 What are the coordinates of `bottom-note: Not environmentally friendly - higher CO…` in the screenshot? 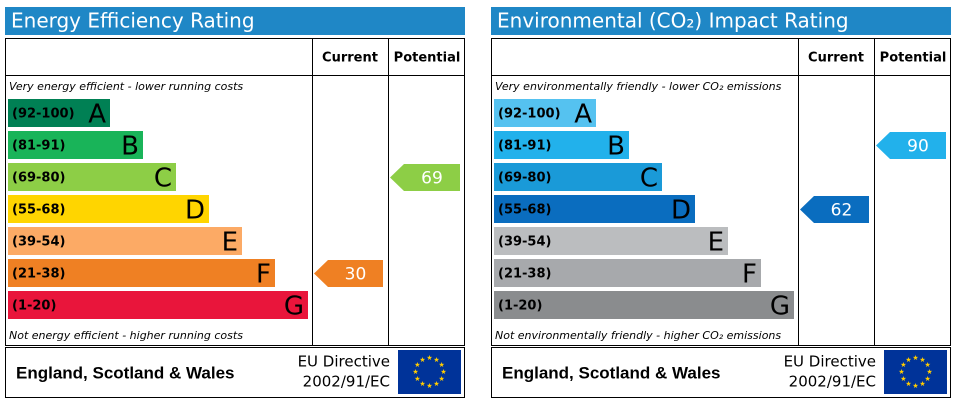 It's located at (638, 335).